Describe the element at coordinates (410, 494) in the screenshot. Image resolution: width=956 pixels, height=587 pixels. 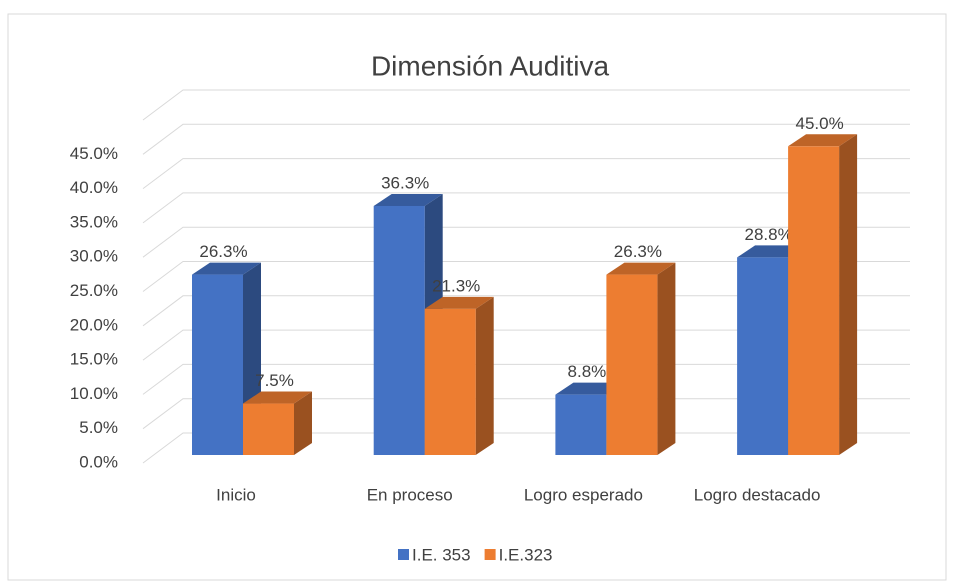
I see `x-tick-label: En proceso` at that location.